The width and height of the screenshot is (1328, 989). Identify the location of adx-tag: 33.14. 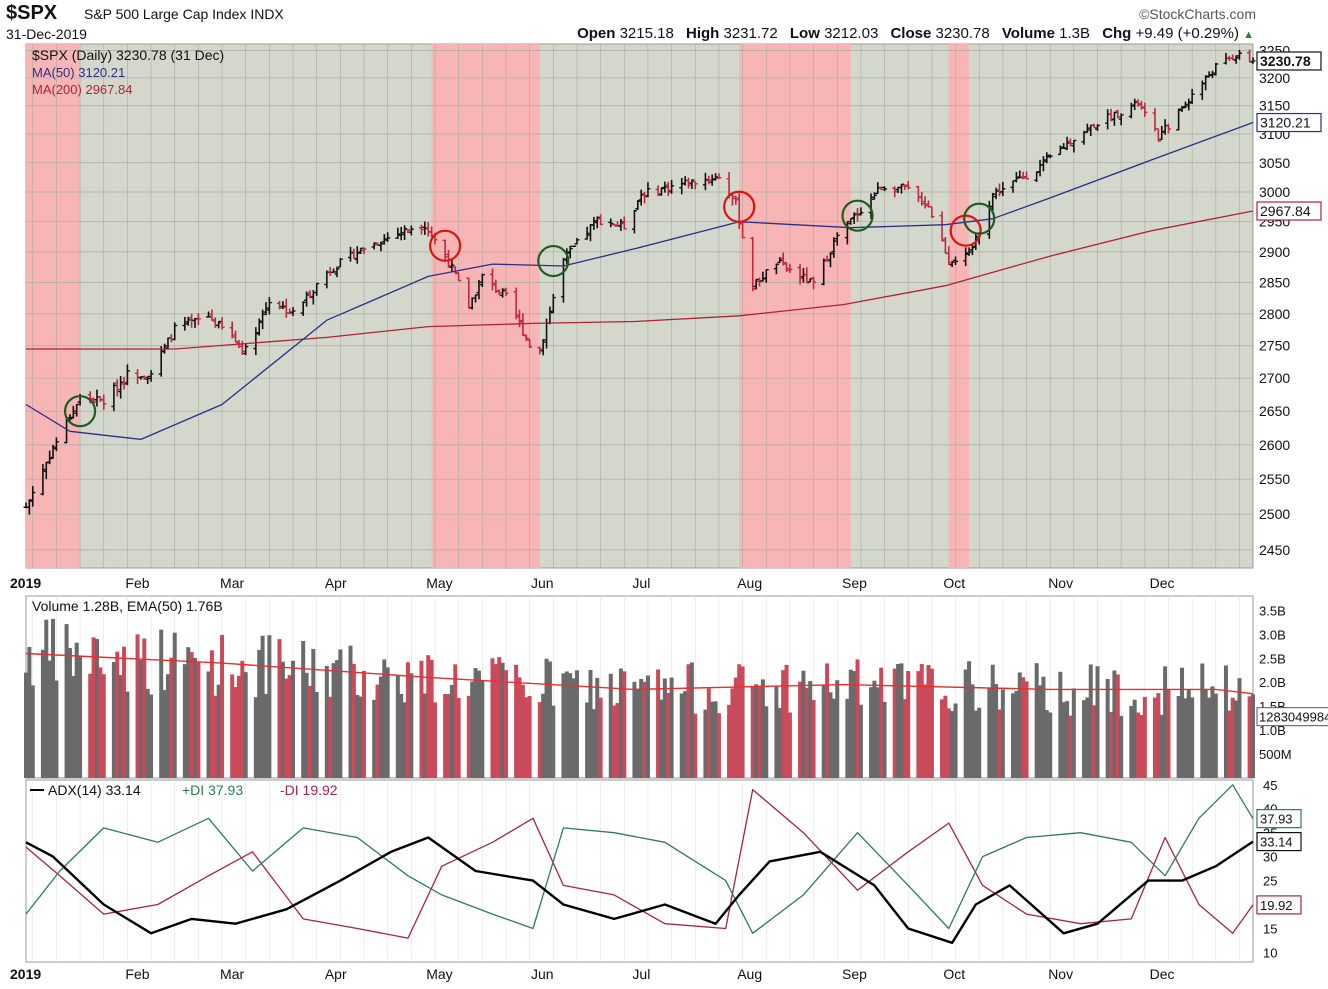
(1276, 842).